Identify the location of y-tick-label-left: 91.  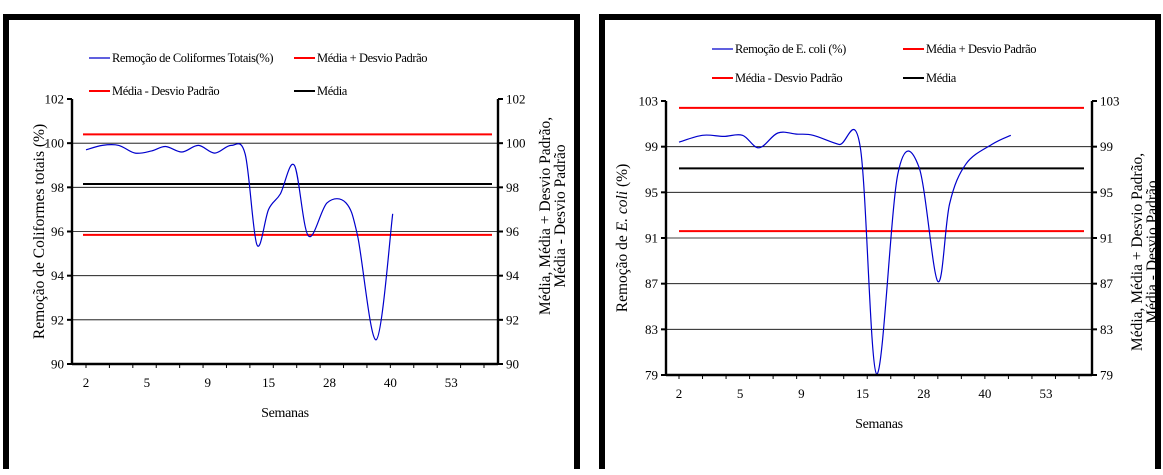
(651, 238).